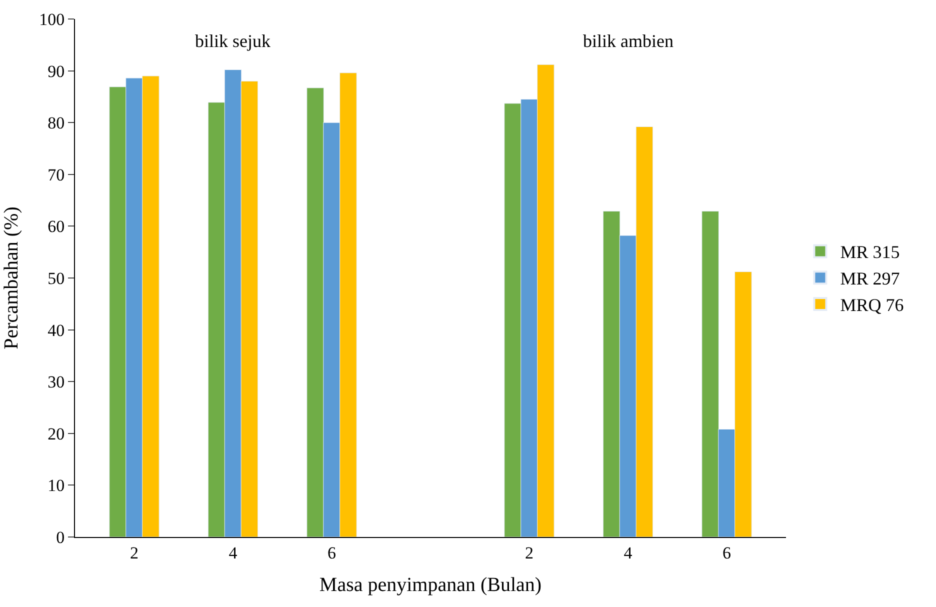 This screenshot has width=936, height=607. What do you see at coordinates (56, 174) in the screenshot?
I see `y-tick-label: 70` at bounding box center [56, 174].